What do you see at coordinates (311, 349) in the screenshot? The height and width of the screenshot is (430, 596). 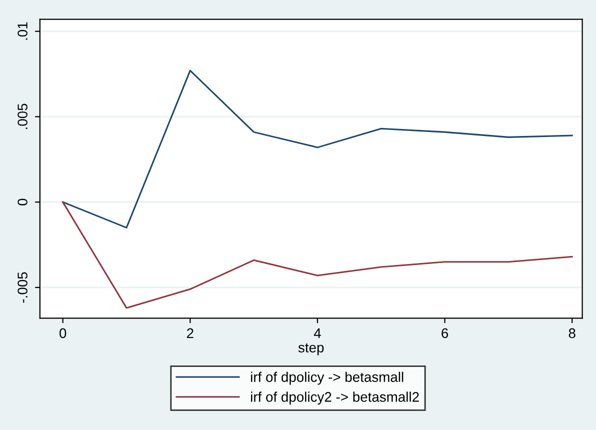 I see `x-axis-title: step` at bounding box center [311, 349].